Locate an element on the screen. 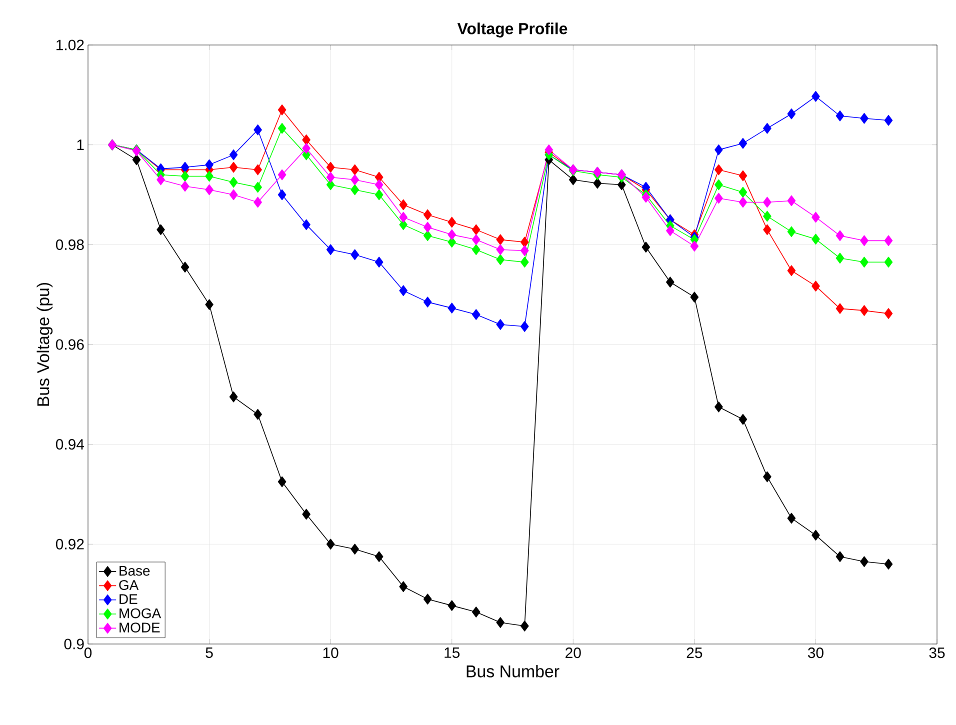  x-tick-label: 30 is located at coordinates (816, 653).